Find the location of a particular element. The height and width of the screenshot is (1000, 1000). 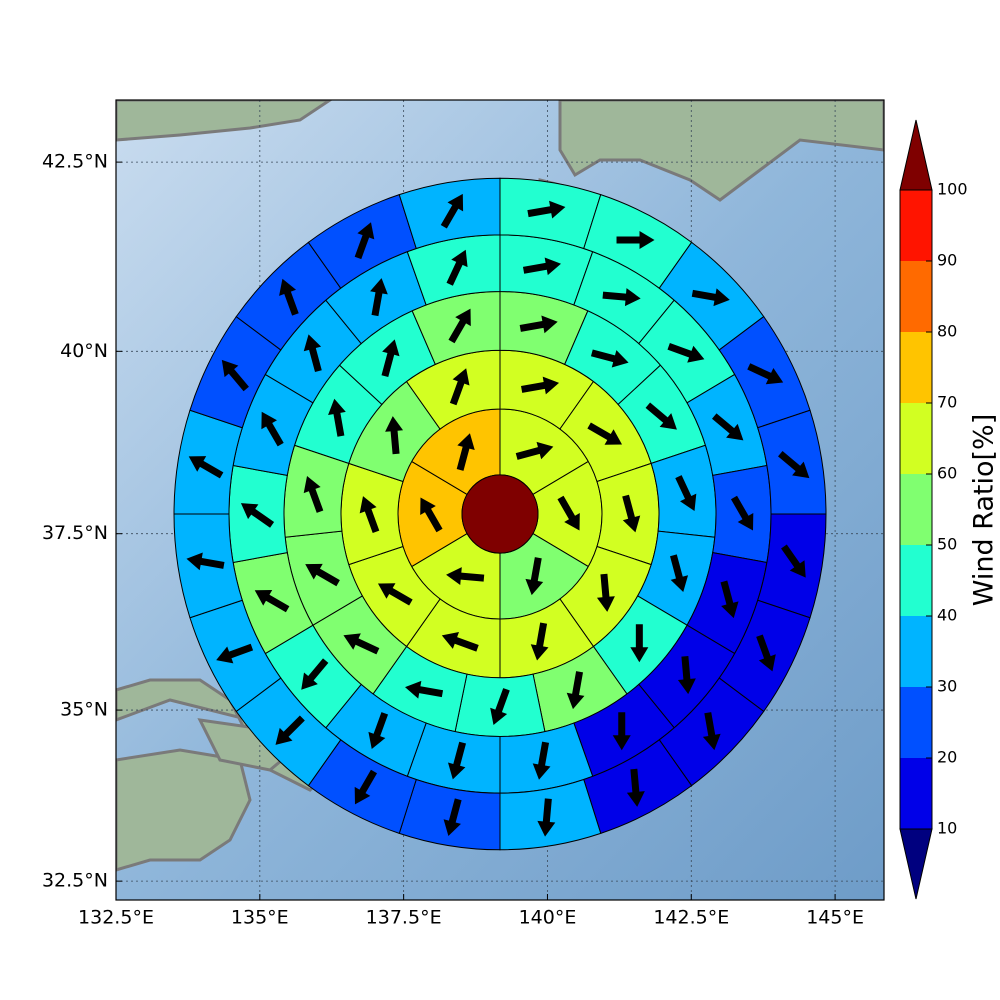

colorbar-tick-label: 80 is located at coordinates (947, 331).